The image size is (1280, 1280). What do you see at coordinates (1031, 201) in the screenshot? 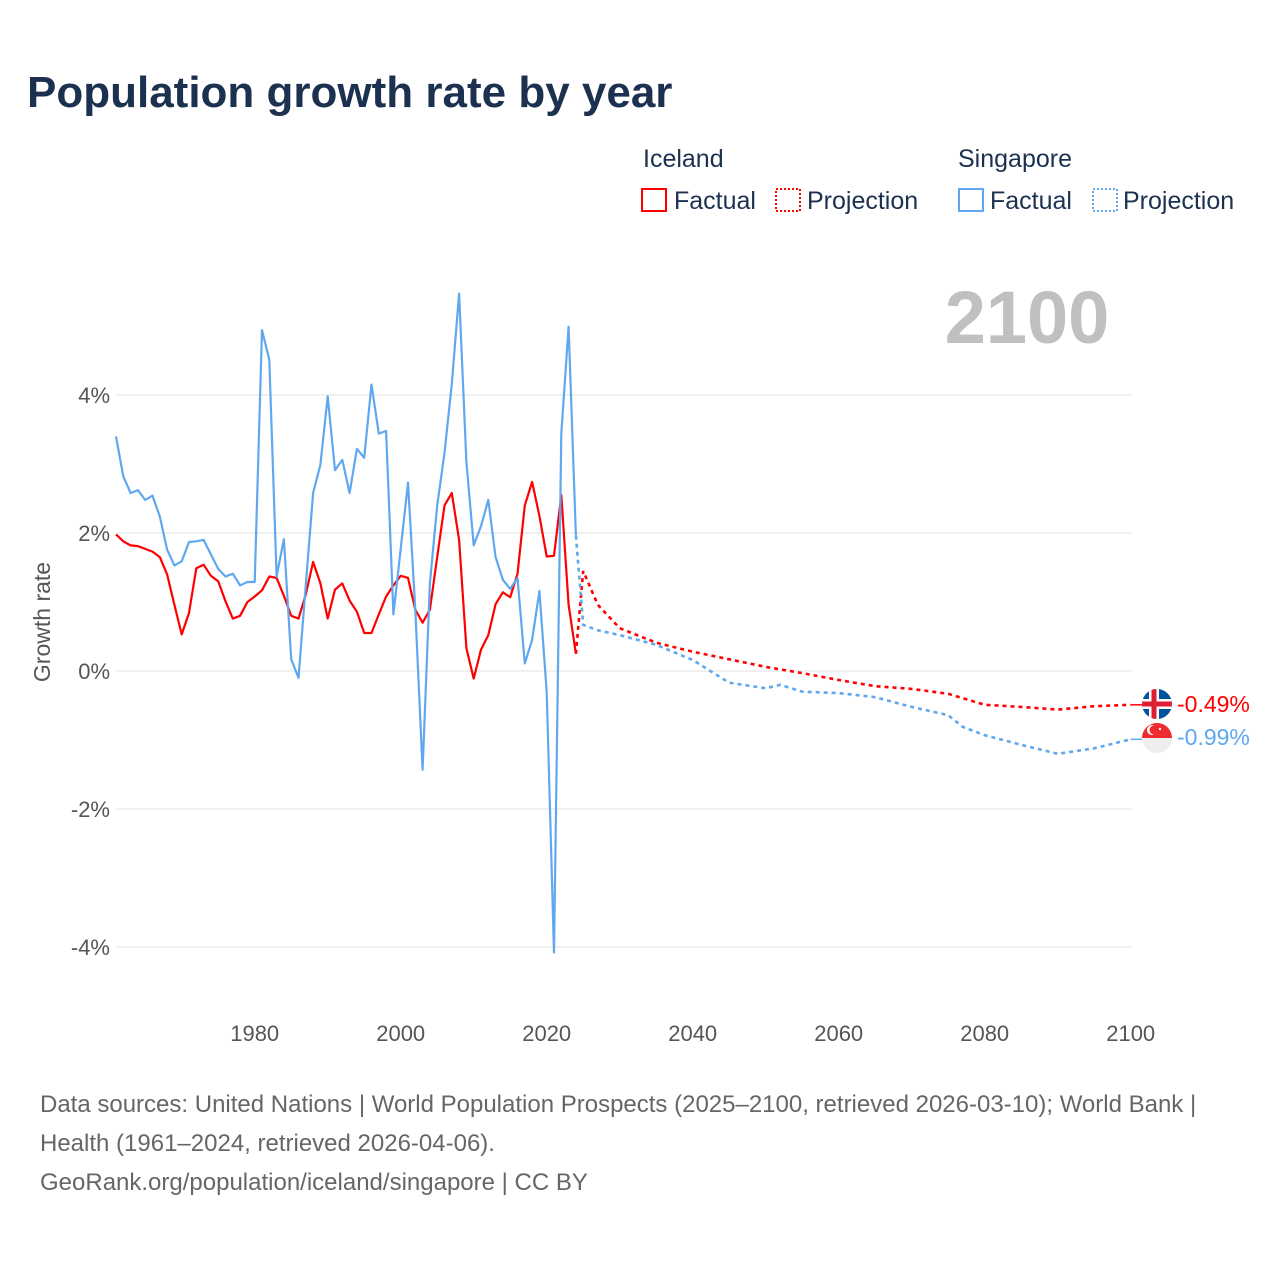
I see `legend-item-singapore-factual: Factual` at bounding box center [1031, 201].